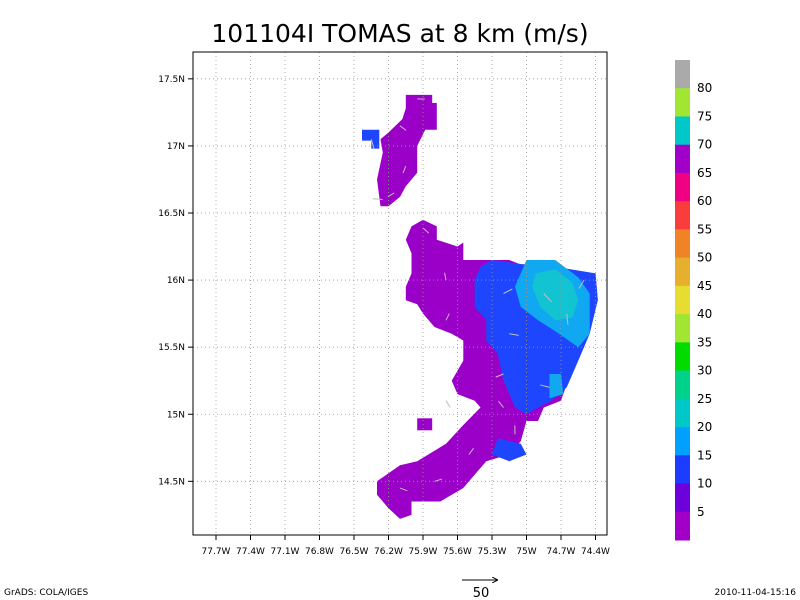  I want to click on field-small-island, so click(425, 424).